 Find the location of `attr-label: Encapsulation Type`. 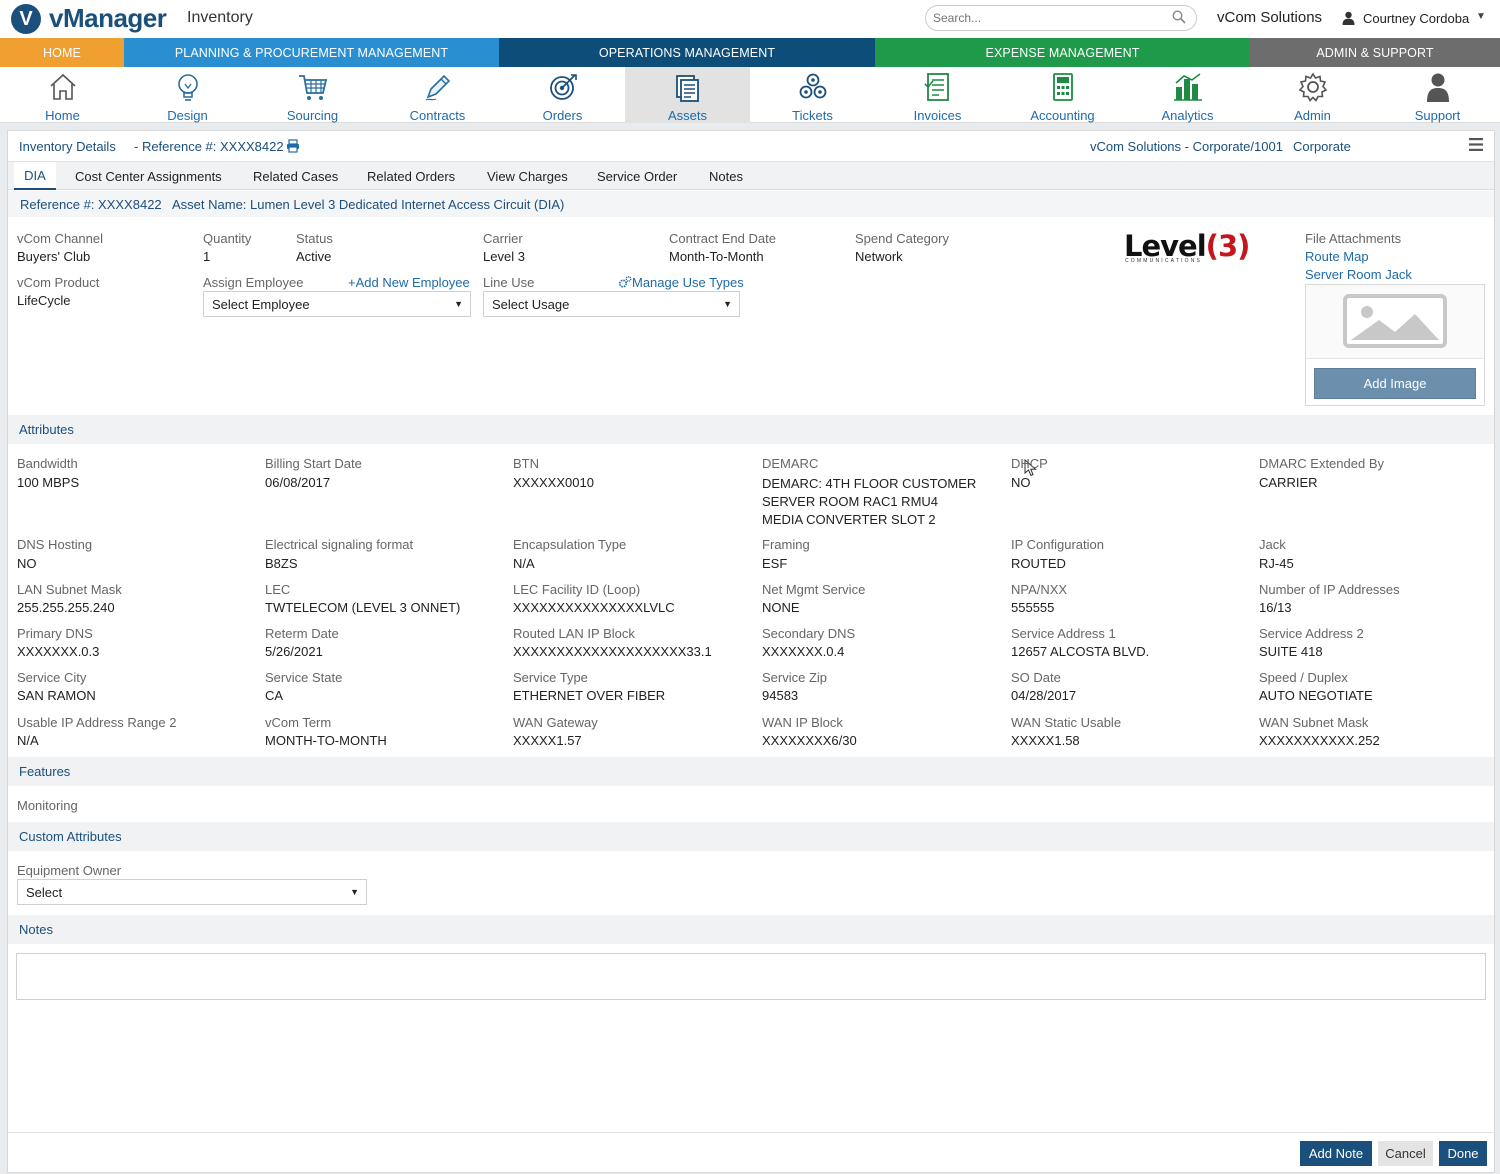

attr-label: Encapsulation Type is located at coordinates (570, 544).